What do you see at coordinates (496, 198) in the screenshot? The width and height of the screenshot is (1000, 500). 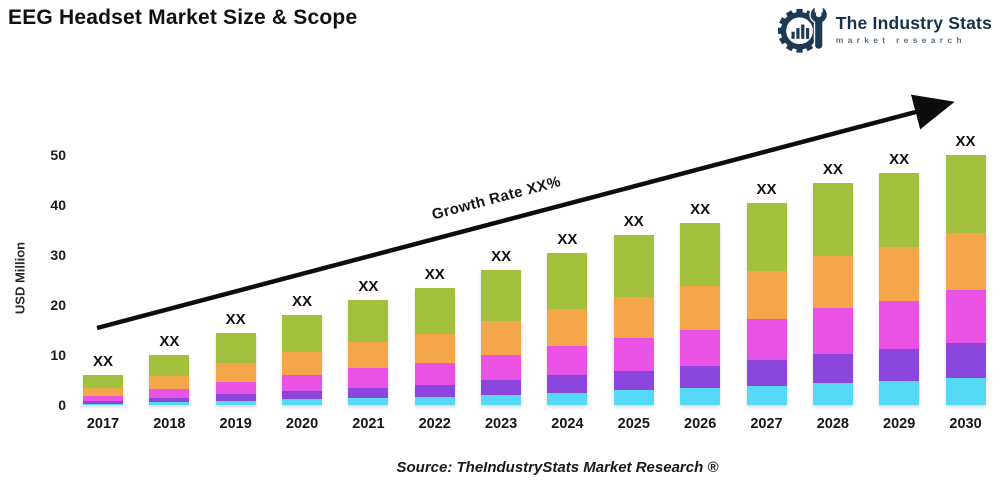 I see `growth-rate-label: Growth Rate XX%` at bounding box center [496, 198].